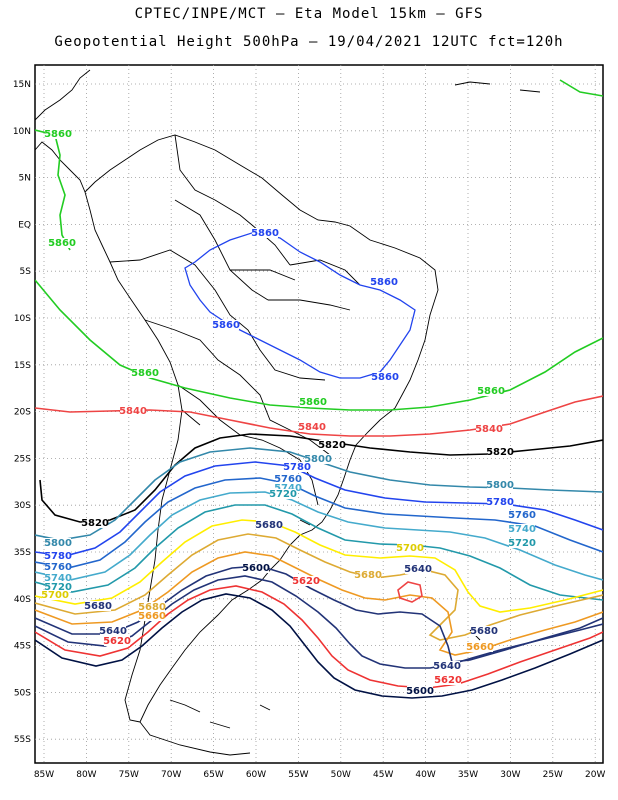 This screenshot has height=800, width=618. What do you see at coordinates (468, 775) in the screenshot?
I see `lon-tick-label: 35W` at bounding box center [468, 775].